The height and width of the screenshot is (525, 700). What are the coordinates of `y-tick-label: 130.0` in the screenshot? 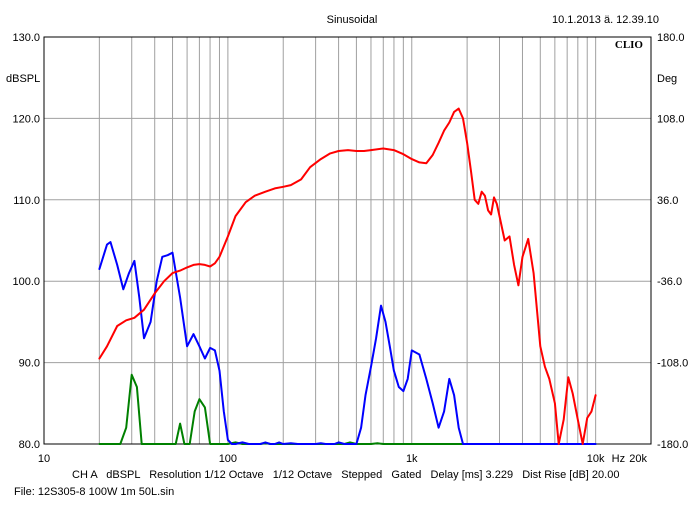 It's located at (26, 38).